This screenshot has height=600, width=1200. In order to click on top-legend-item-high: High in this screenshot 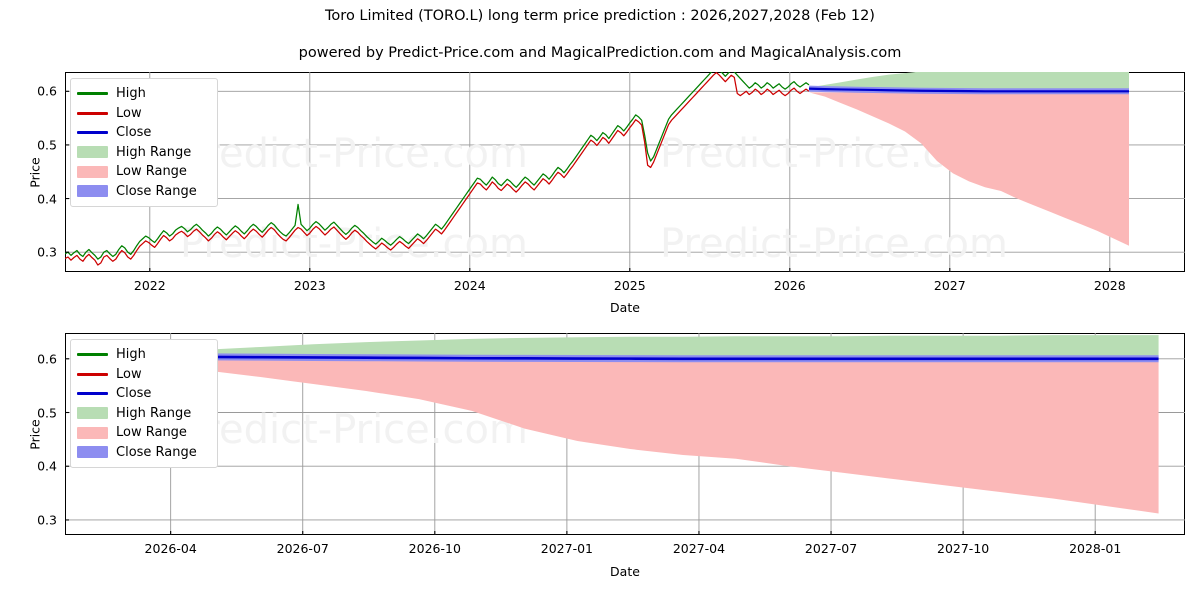, I will do `click(143, 94)`.